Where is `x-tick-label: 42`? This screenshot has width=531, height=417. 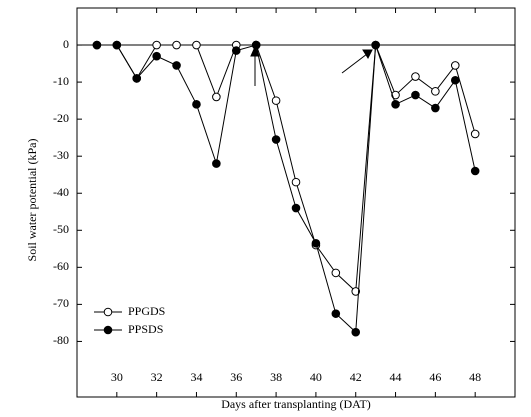
x-tick-label: 42 is located at coordinates (356, 377).